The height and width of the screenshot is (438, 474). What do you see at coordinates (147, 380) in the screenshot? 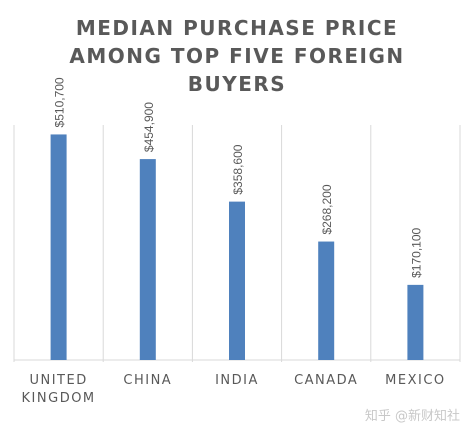
I see `x-tick-label: CHINA` at bounding box center [147, 380].